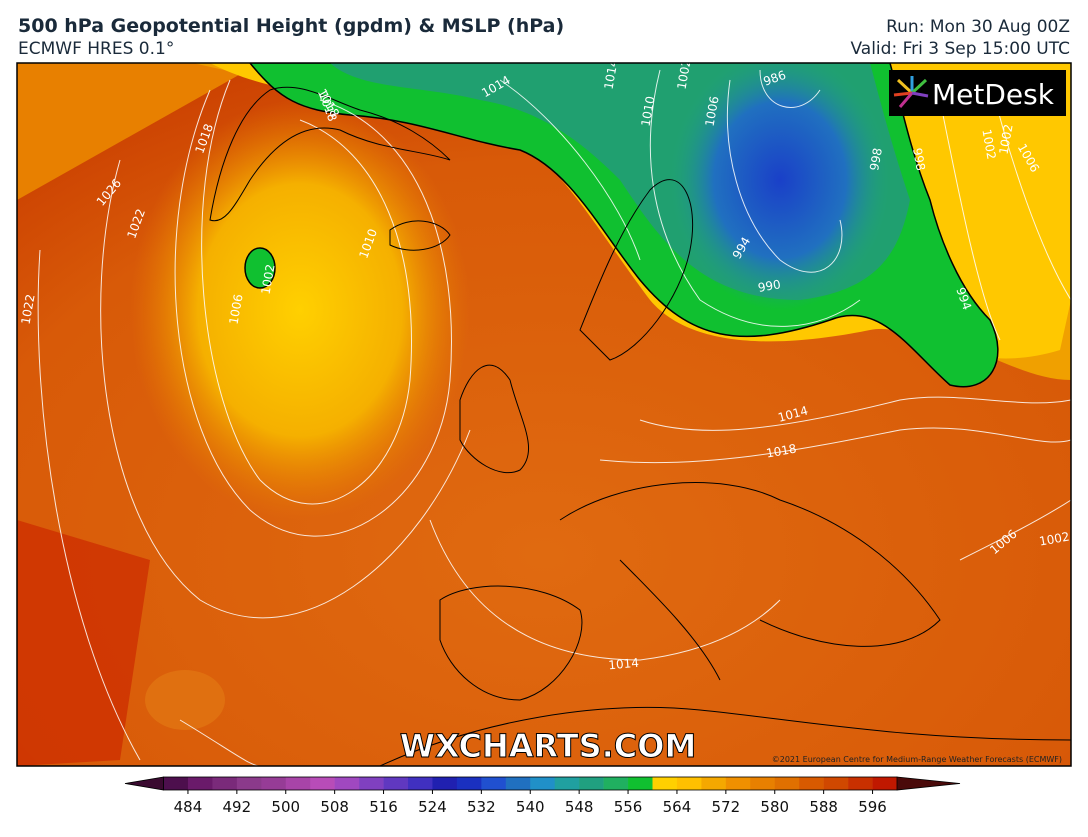 This screenshot has width=1088, height=837. What do you see at coordinates (928, 783) in the screenshot?
I see `colorbar-over` at bounding box center [928, 783].